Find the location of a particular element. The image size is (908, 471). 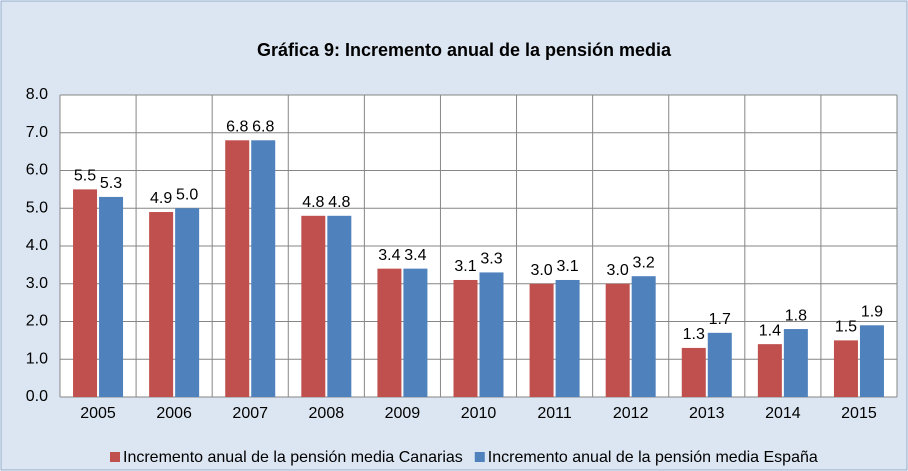

data-label: 3.2 is located at coordinates (644, 262).